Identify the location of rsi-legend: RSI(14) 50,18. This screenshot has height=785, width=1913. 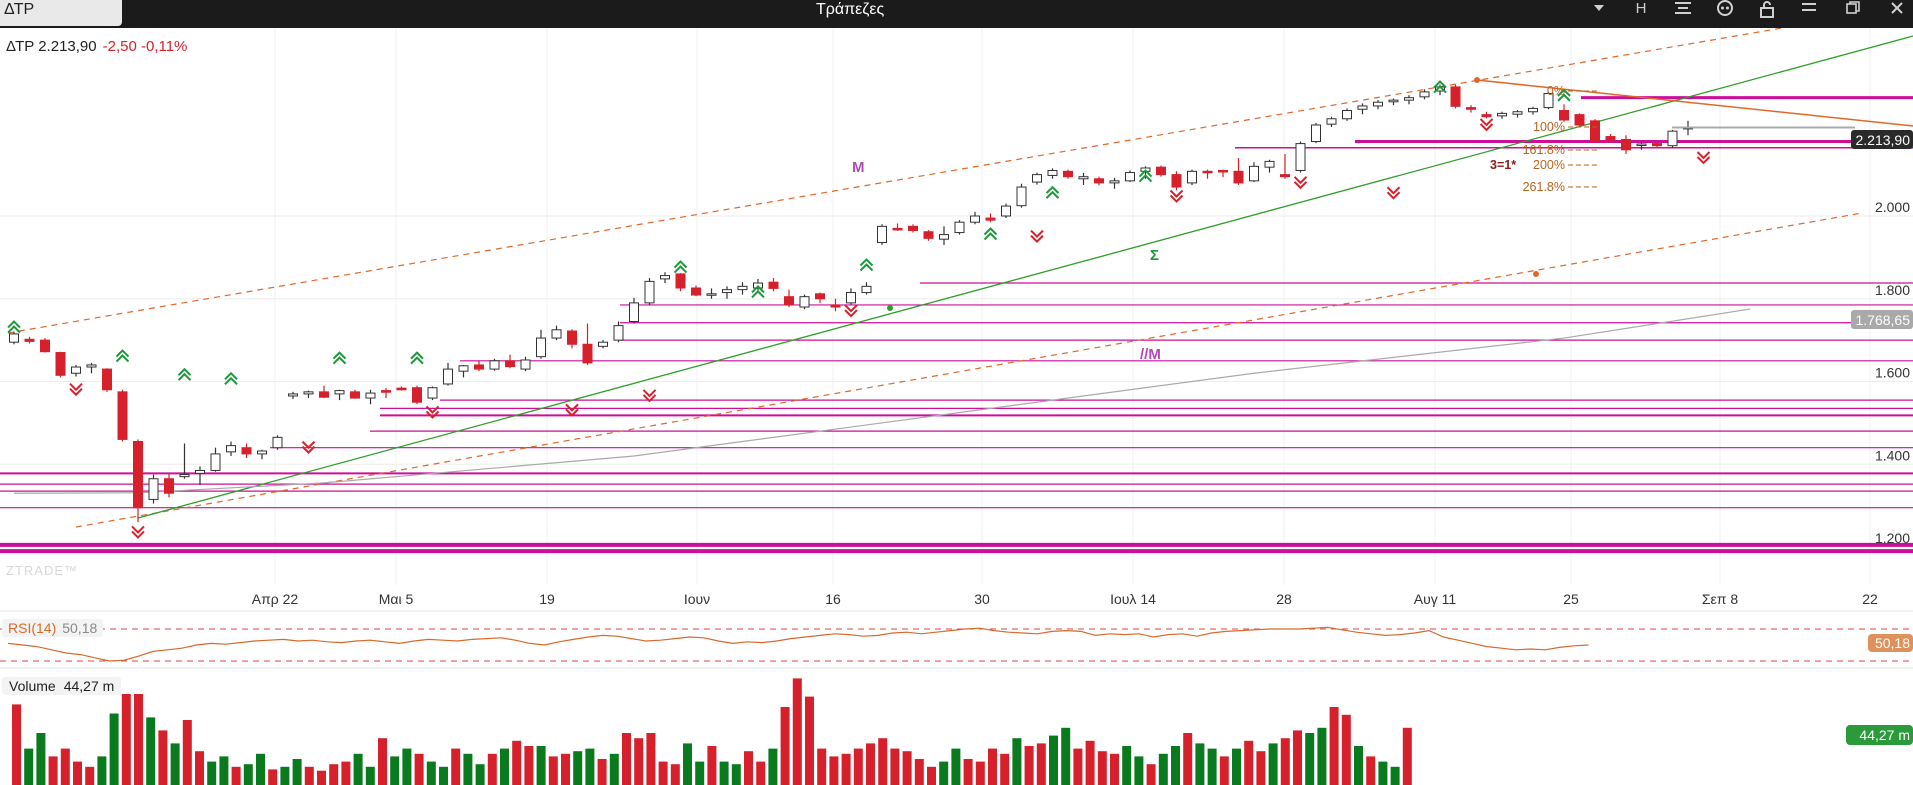
(53, 628).